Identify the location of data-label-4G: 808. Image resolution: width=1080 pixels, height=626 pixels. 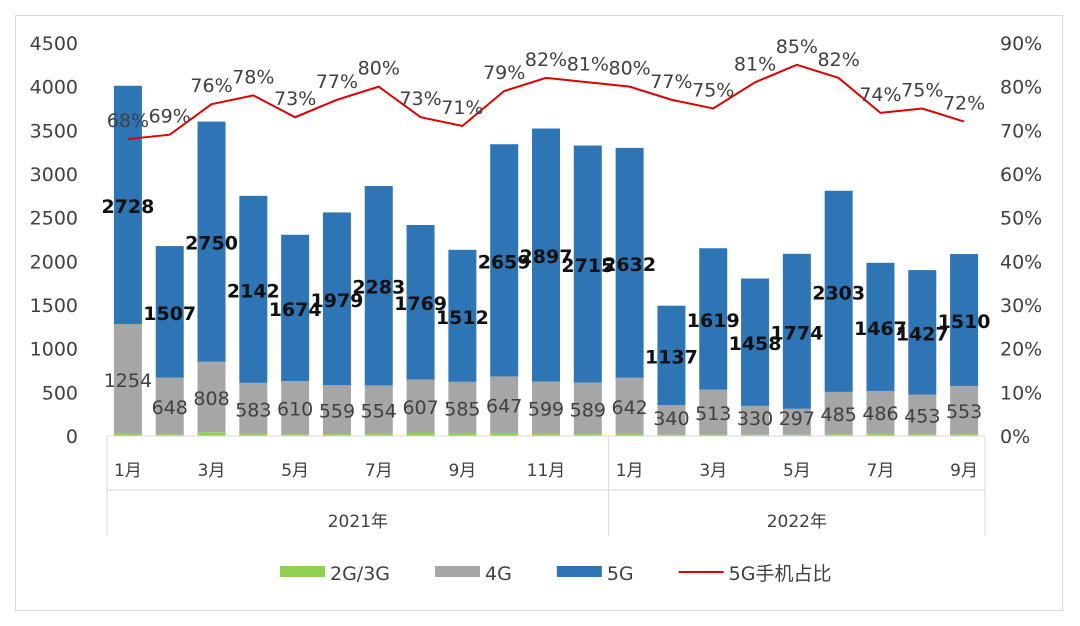
(211, 399).